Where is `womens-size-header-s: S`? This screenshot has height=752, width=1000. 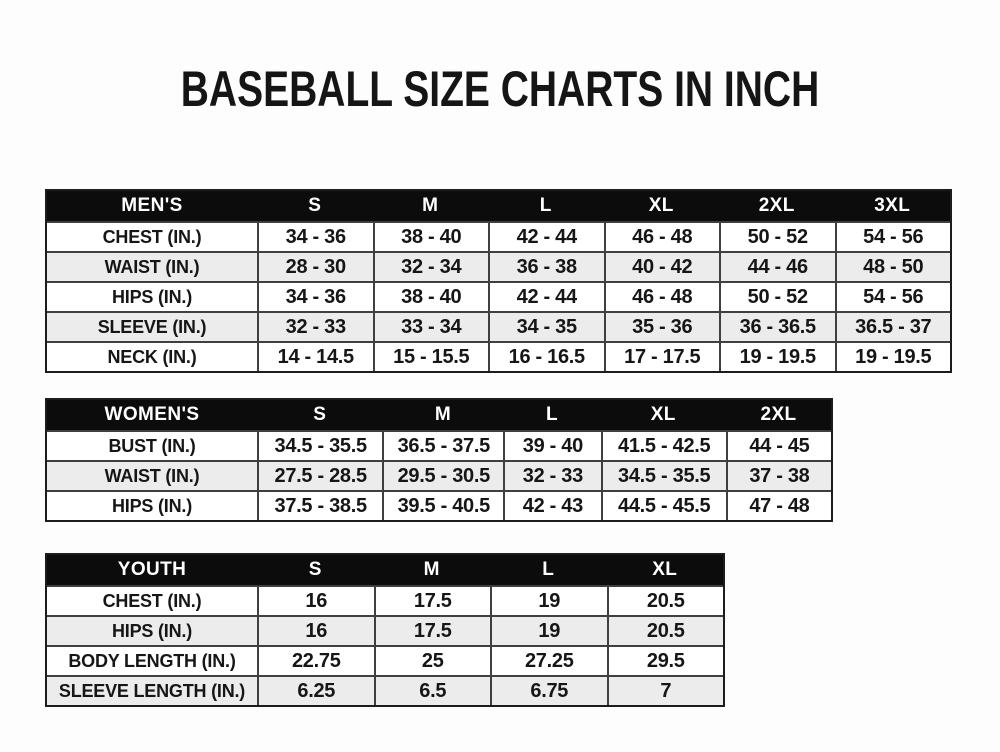 womens-size-header-s: S is located at coordinates (320, 414).